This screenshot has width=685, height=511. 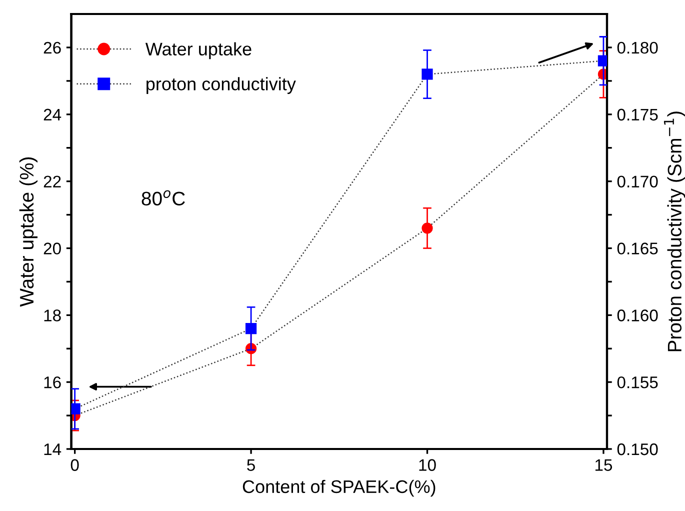 What do you see at coordinates (637, 316) in the screenshot?
I see `y2-tick-label: 0.160` at bounding box center [637, 316].